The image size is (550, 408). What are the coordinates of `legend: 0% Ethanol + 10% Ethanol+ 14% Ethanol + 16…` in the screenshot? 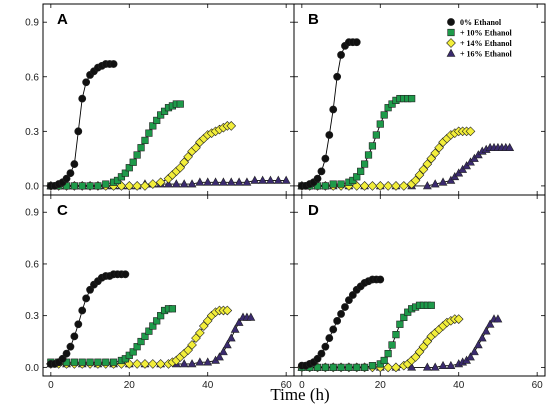 It's located at (479, 38).